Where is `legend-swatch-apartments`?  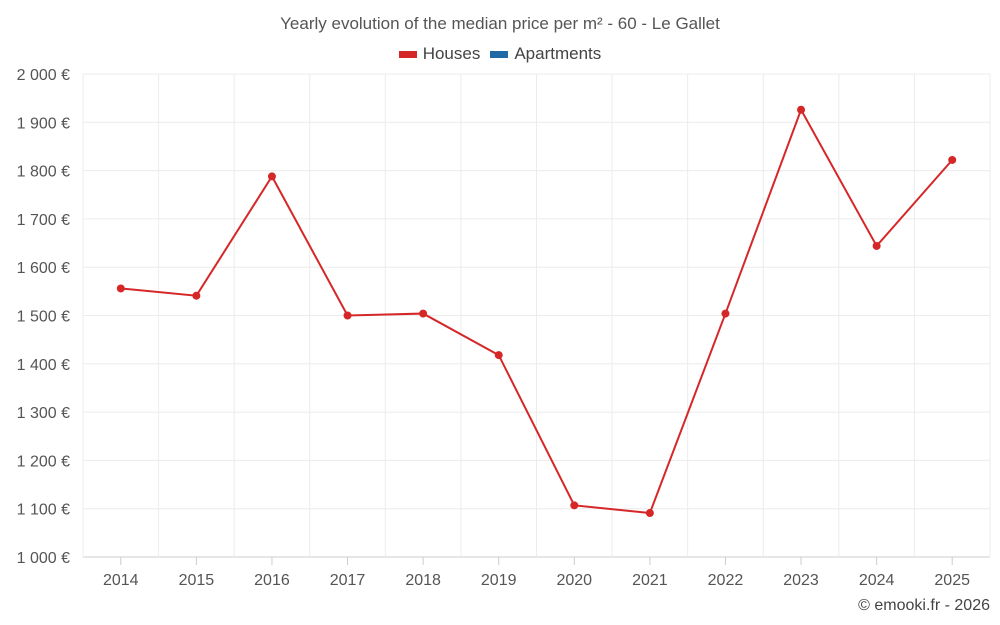
legend-swatch-apartments is located at coordinates (499, 54).